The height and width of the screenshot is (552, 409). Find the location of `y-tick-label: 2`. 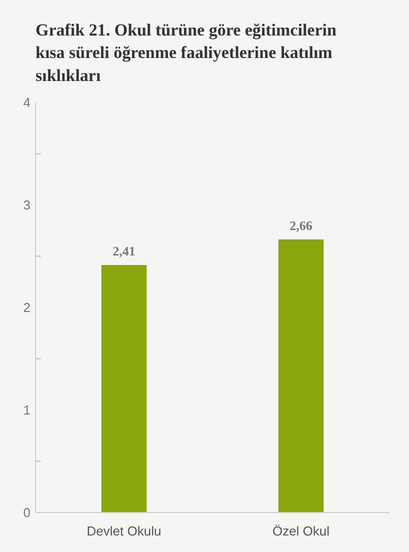

y-tick-label: 2 is located at coordinates (27, 307).